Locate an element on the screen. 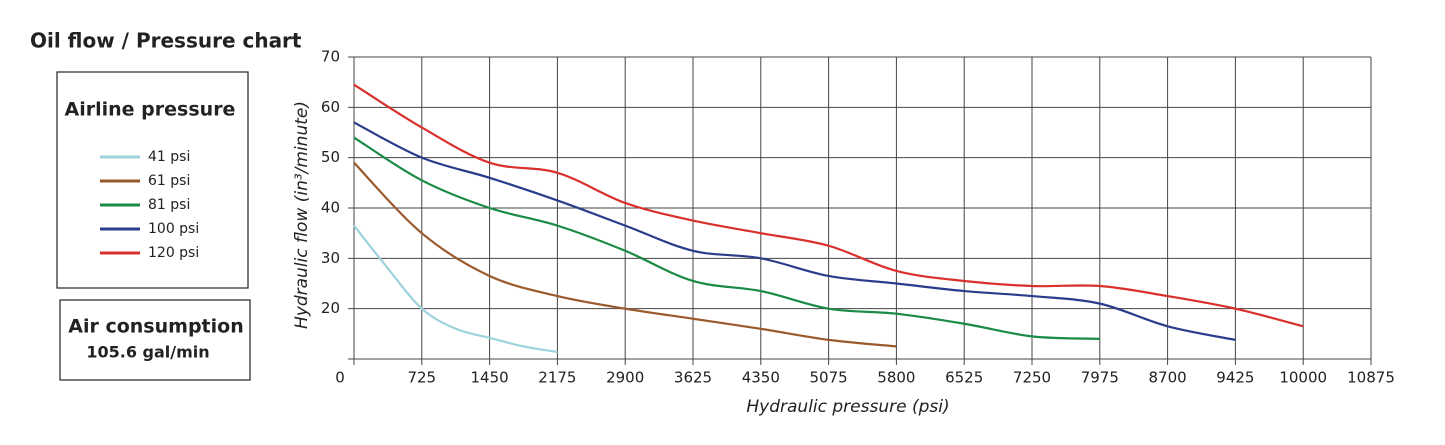 This screenshot has height=445, width=1445. x-tick-label: 9425 is located at coordinates (1235, 378).